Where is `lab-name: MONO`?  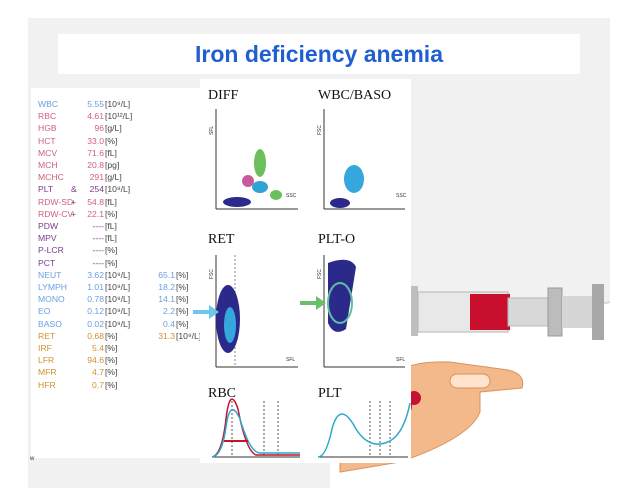
lab-name: MONO is located at coordinates (51, 299).